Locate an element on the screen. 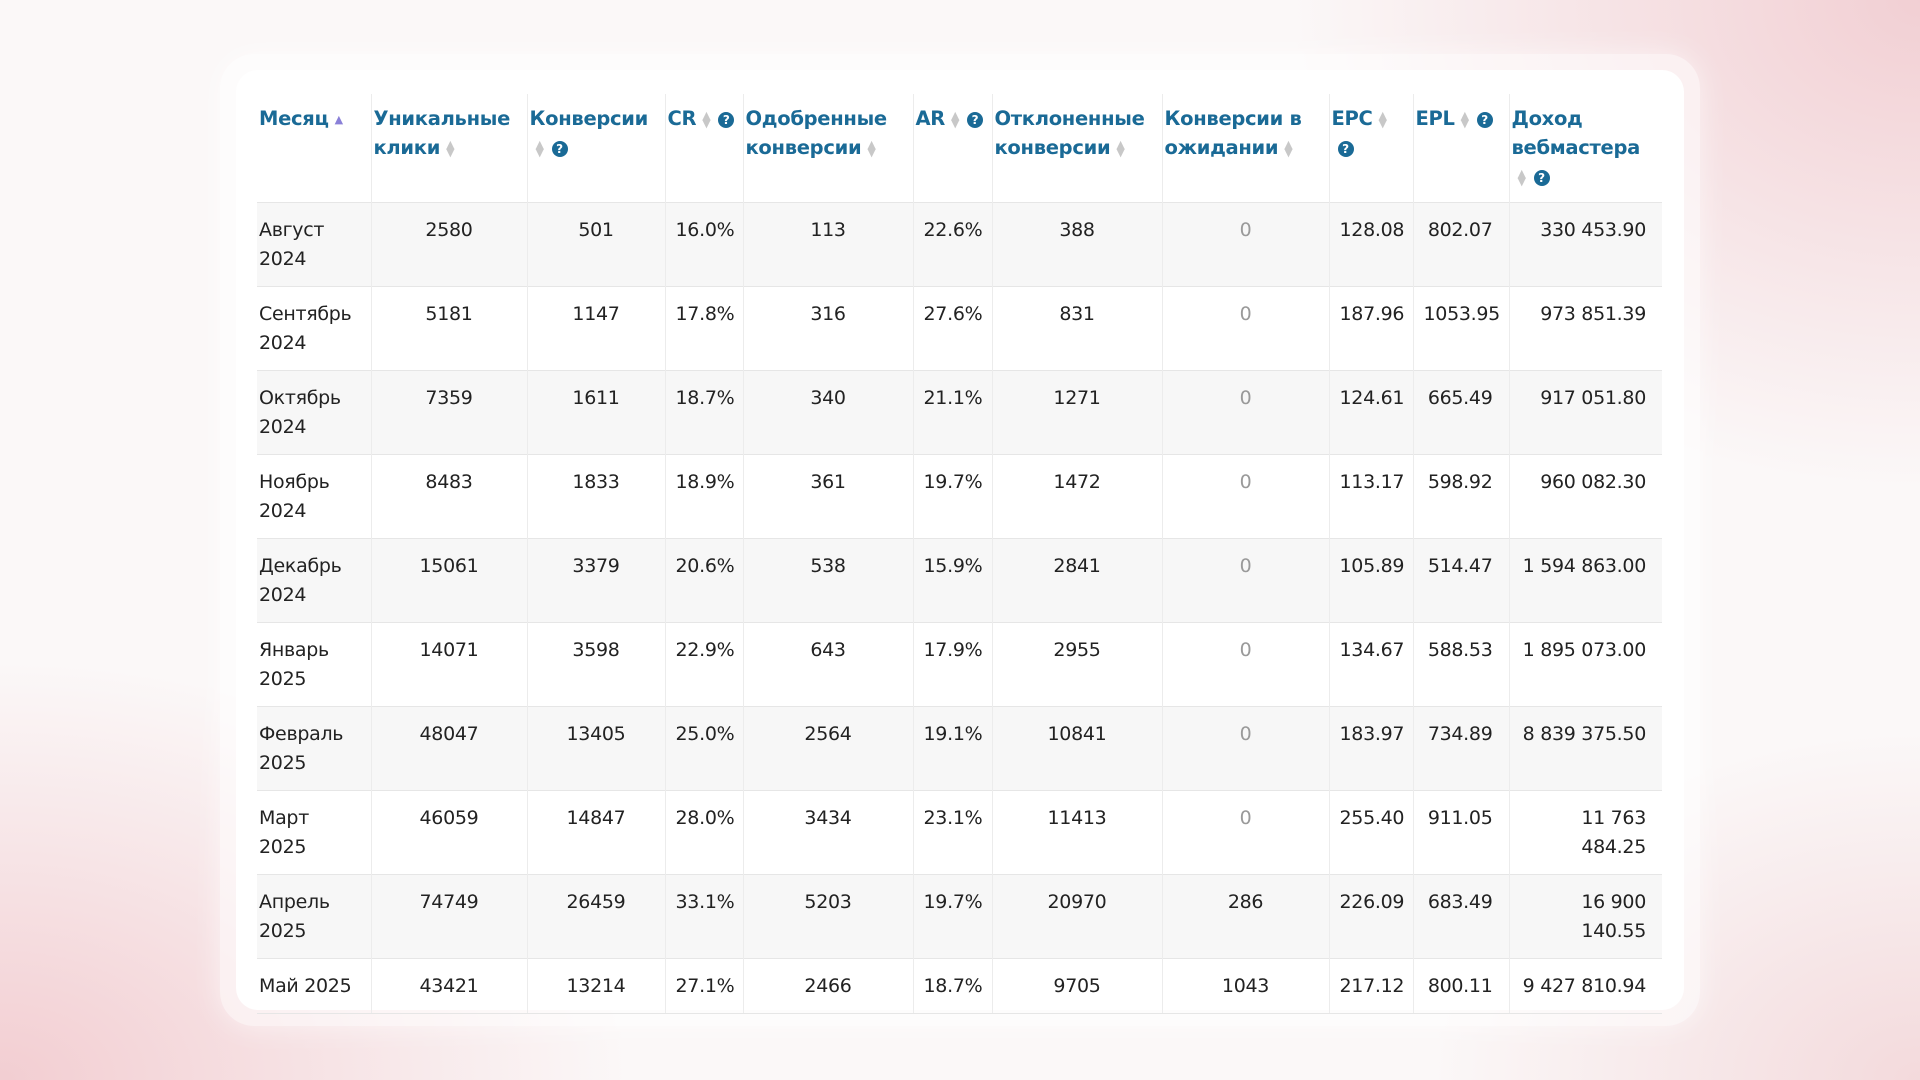 This screenshot has height=1080, width=1920. value-cell: 2466 is located at coordinates (827, 986).